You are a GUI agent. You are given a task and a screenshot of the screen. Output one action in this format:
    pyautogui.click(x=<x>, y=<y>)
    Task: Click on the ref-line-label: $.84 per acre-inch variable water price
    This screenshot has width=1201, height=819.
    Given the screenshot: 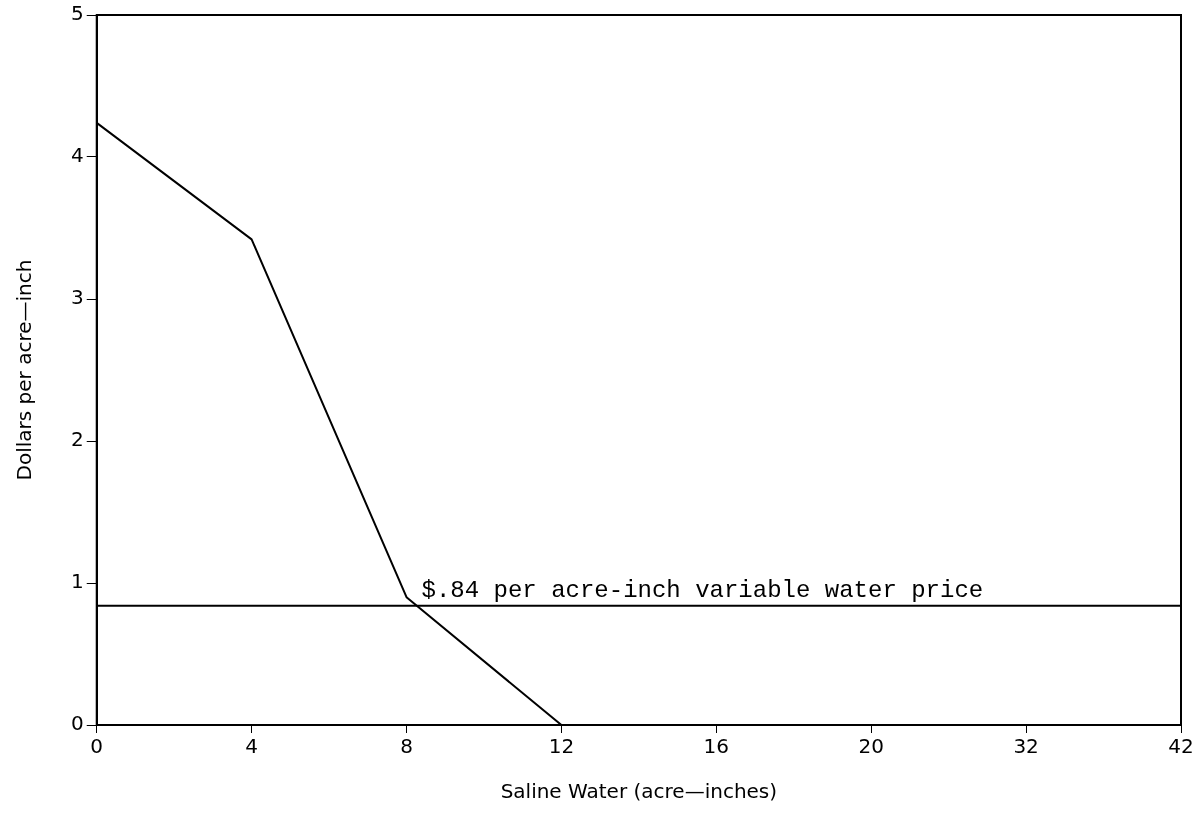 What is the action you would take?
    pyautogui.click(x=702, y=591)
    